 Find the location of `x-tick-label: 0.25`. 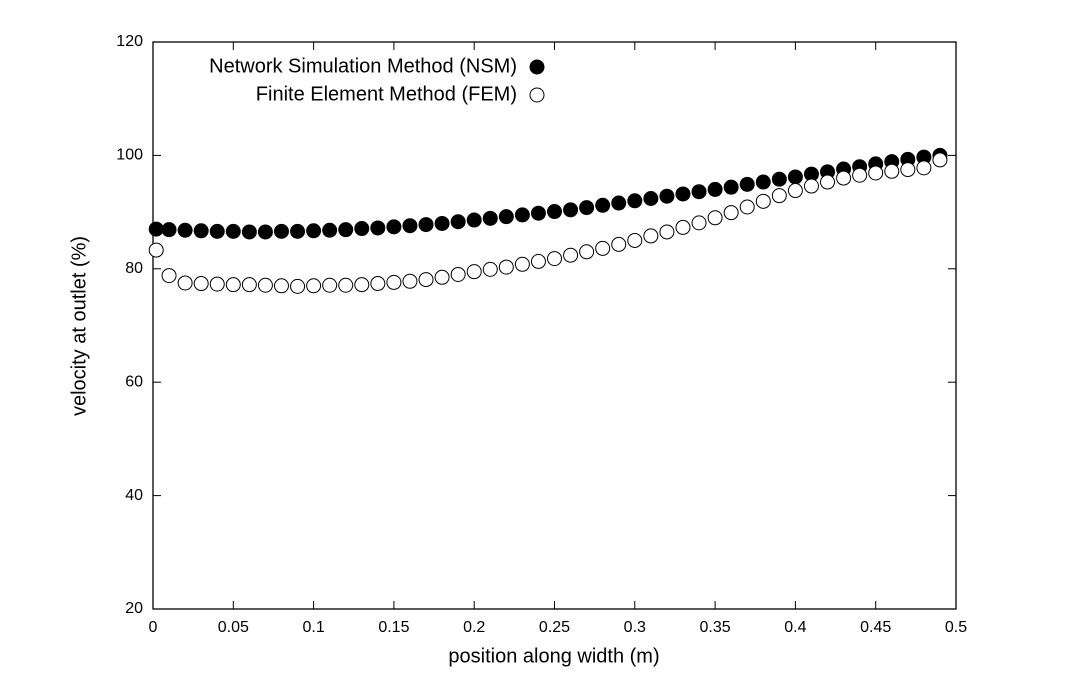

x-tick-label: 0.25 is located at coordinates (554, 627).